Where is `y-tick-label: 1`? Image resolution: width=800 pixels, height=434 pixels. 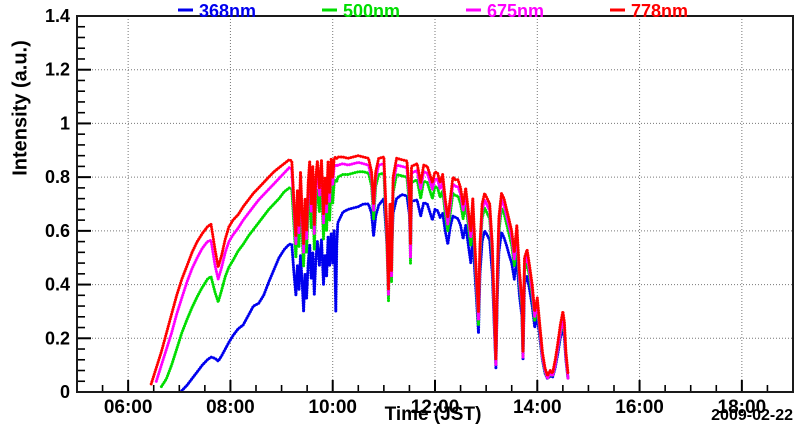
y-tick-label: 1 is located at coordinates (65, 123).